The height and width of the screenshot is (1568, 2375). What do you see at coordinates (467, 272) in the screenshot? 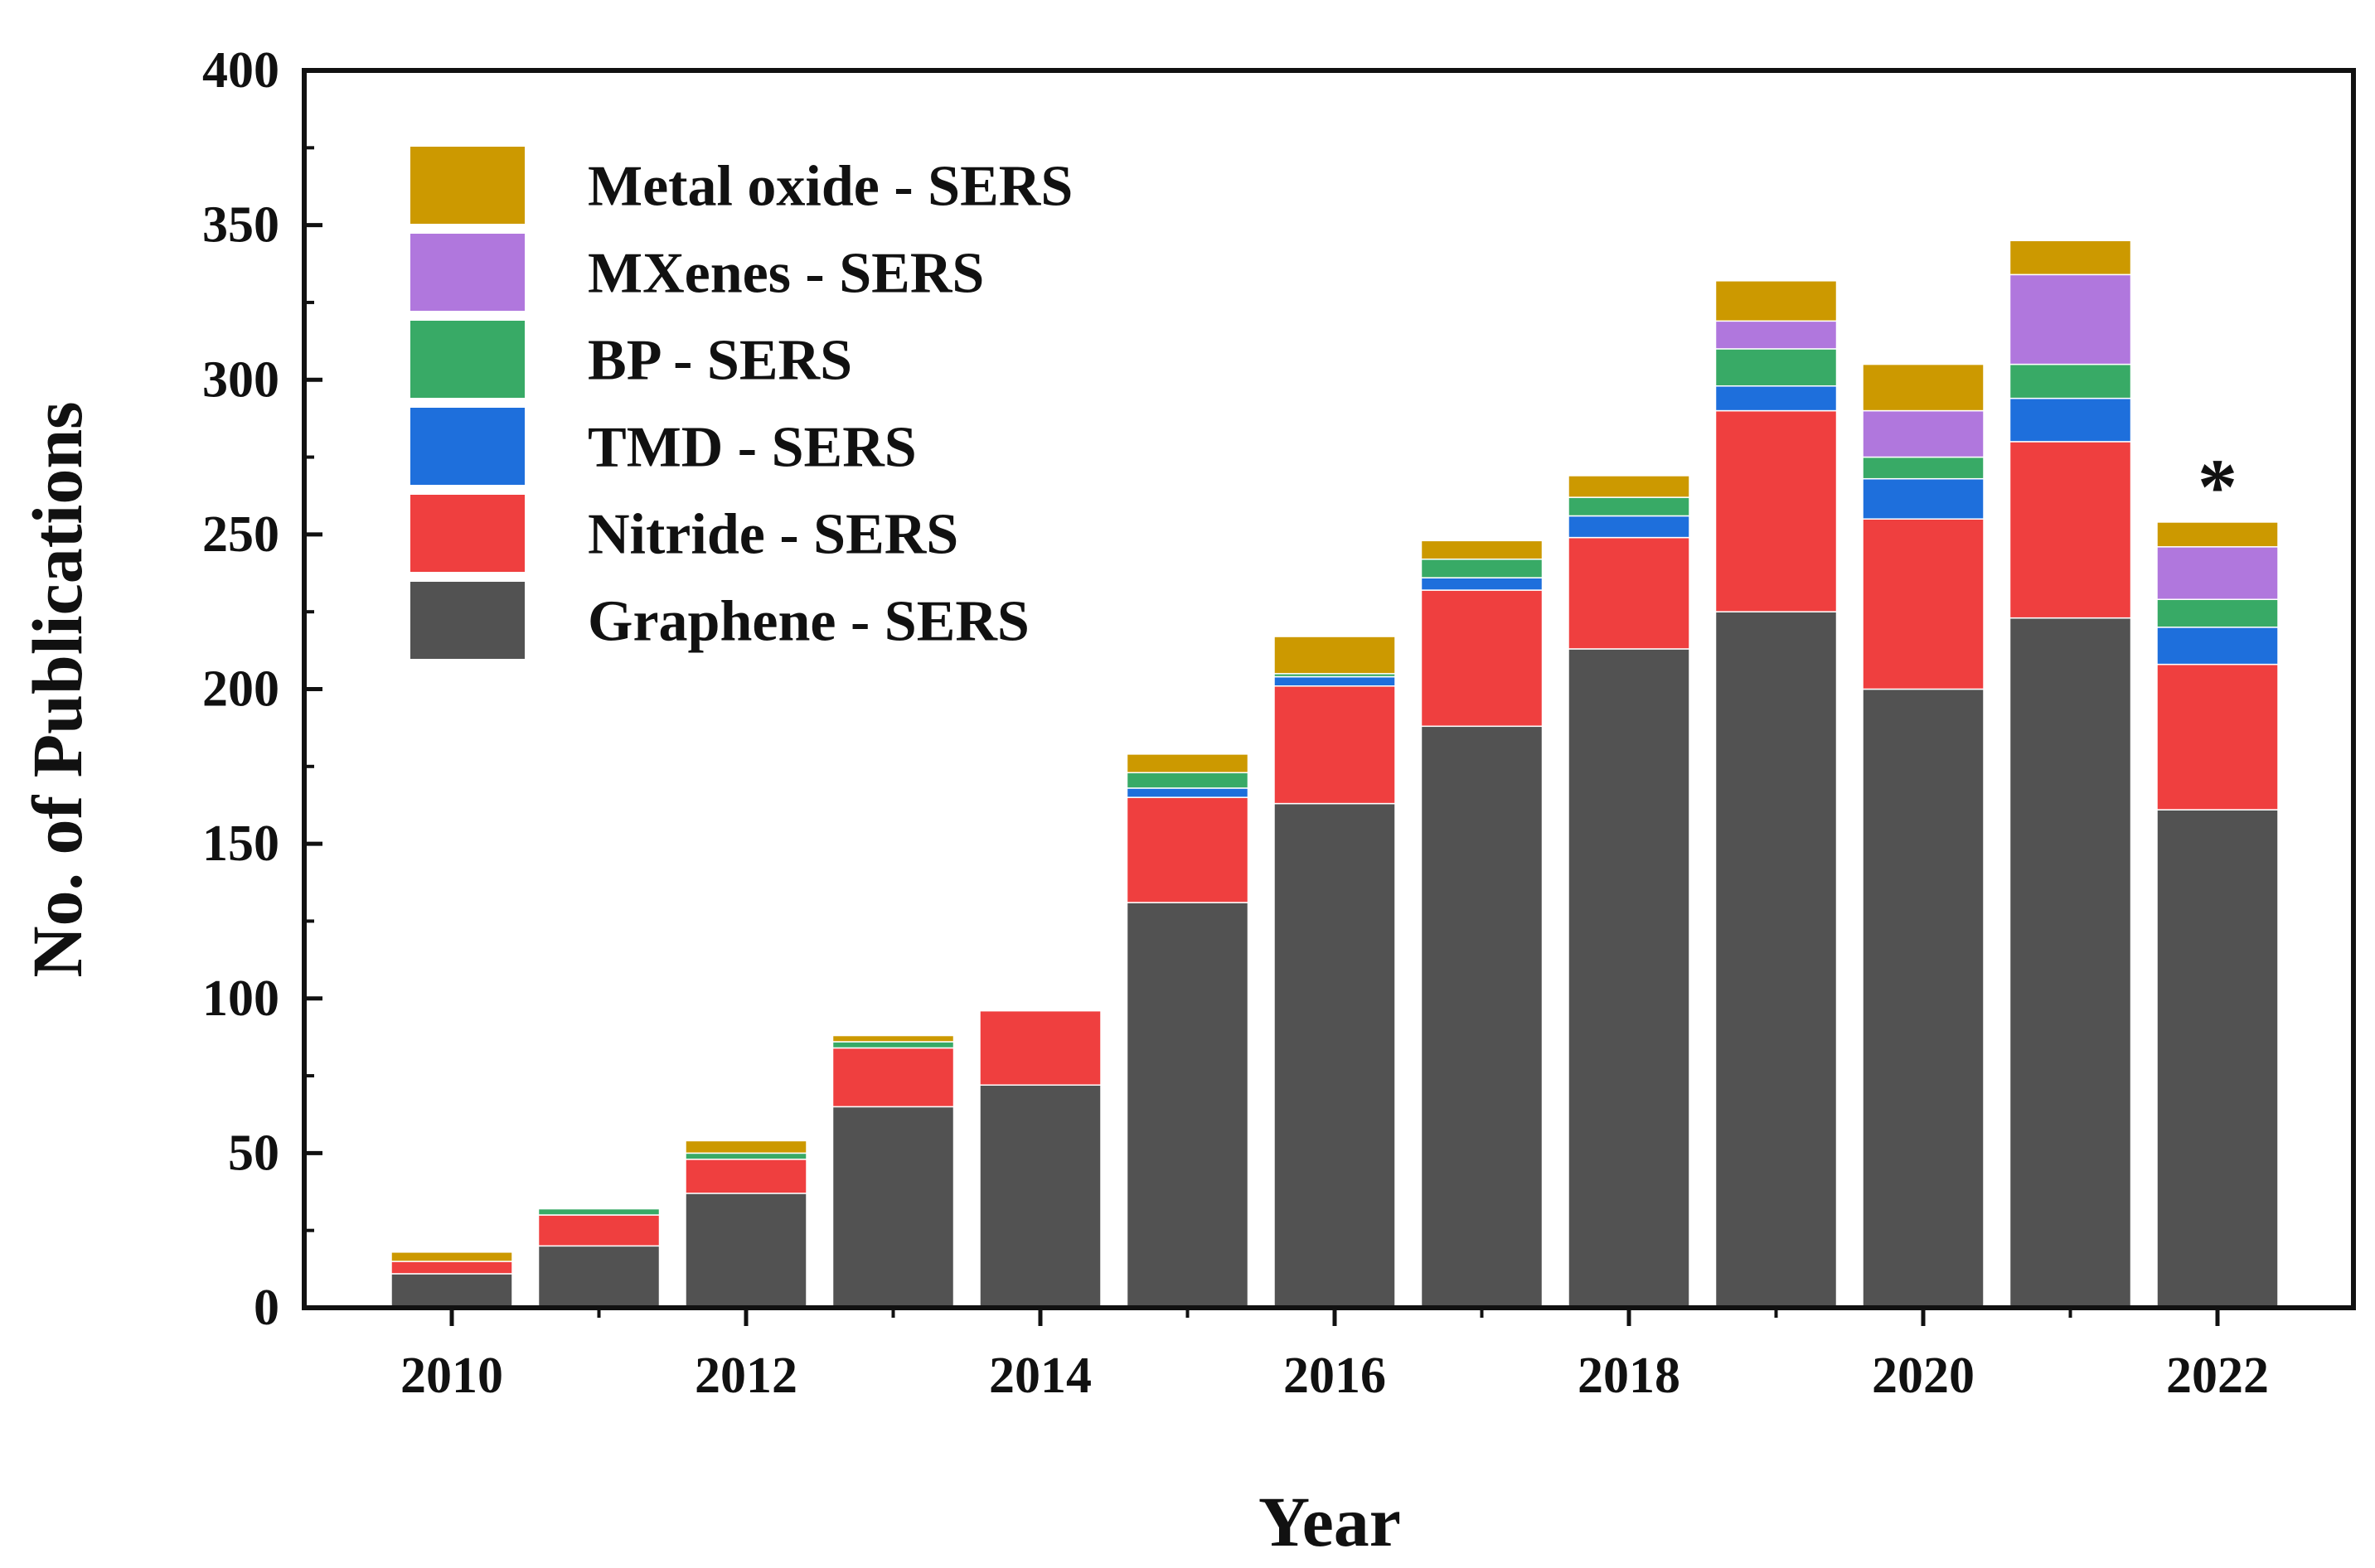
I see `legend-swatch-mxenes-sers` at bounding box center [467, 272].